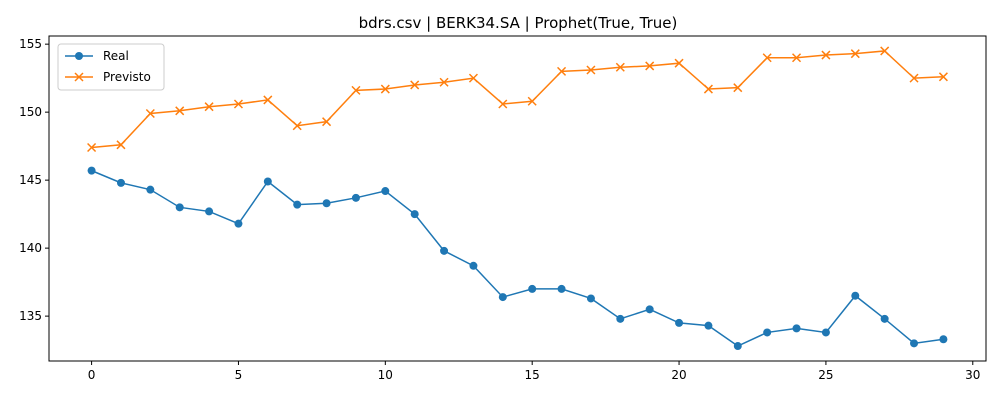 The image size is (1000, 400). What do you see at coordinates (97, 56) in the screenshot?
I see `legend-item-real: Real` at bounding box center [97, 56].